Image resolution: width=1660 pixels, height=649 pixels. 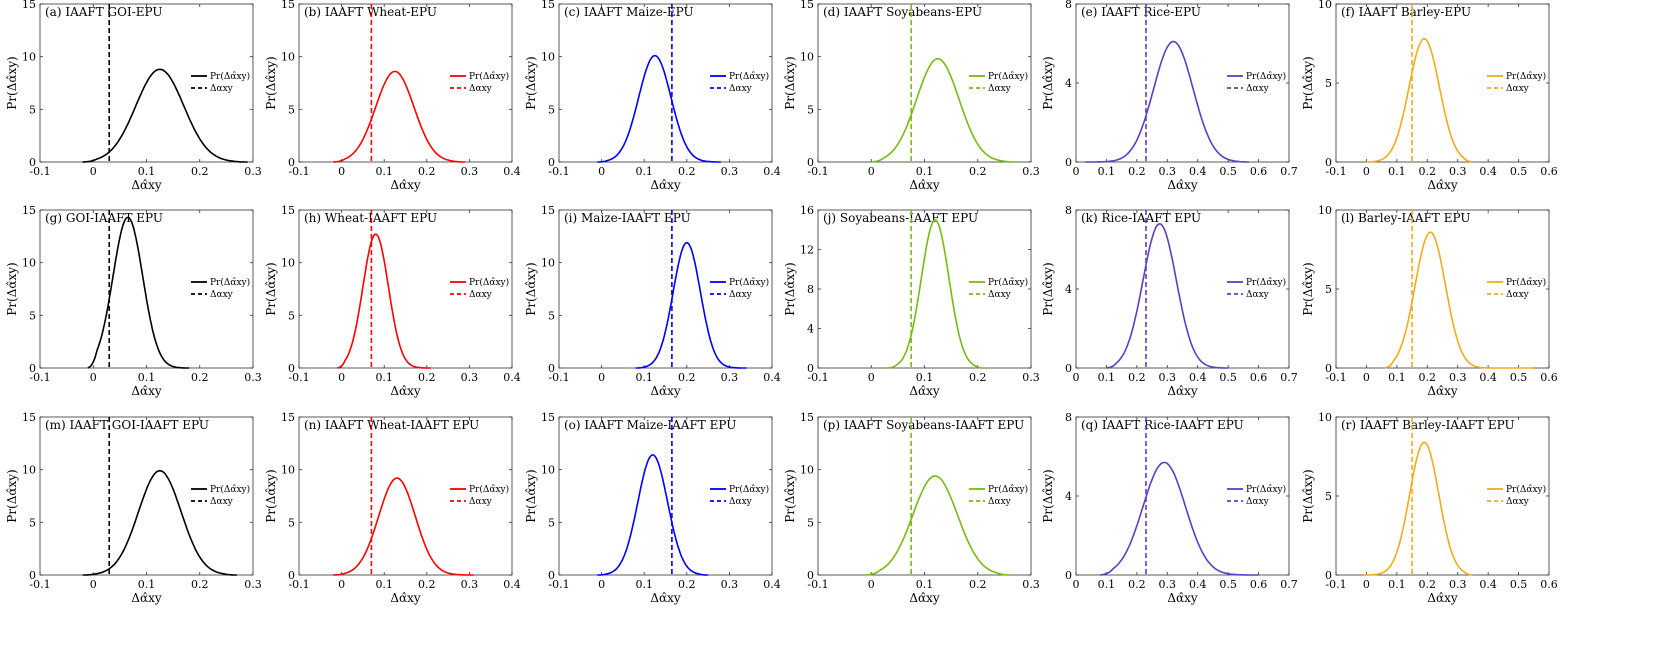 I want to click on panel-title: (p) IAAFT Soyabeans-IAAFT EPU, so click(x=923, y=425).